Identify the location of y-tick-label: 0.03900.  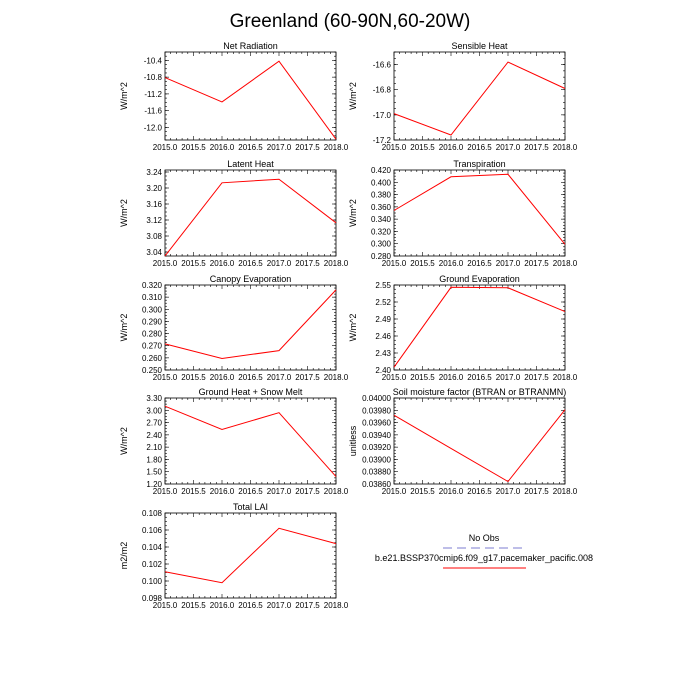
(376, 459).